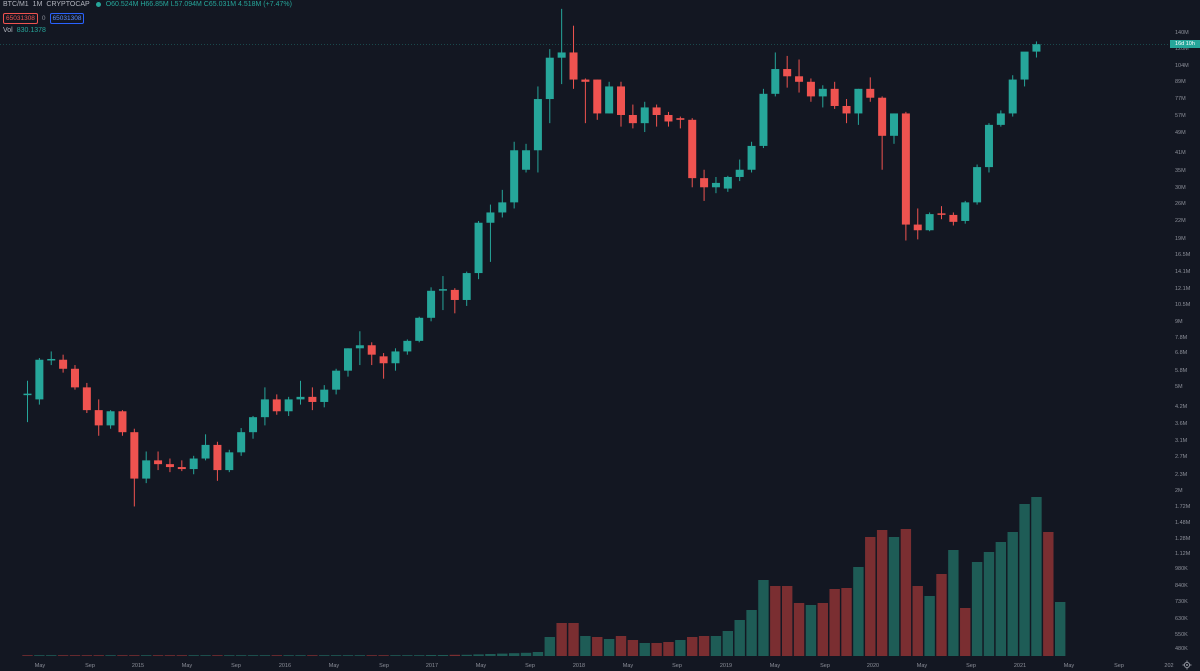 Image resolution: width=1200 pixels, height=671 pixels. Describe the element at coordinates (16, 4) in the screenshot. I see `symbol-label: BTC/M1` at that location.